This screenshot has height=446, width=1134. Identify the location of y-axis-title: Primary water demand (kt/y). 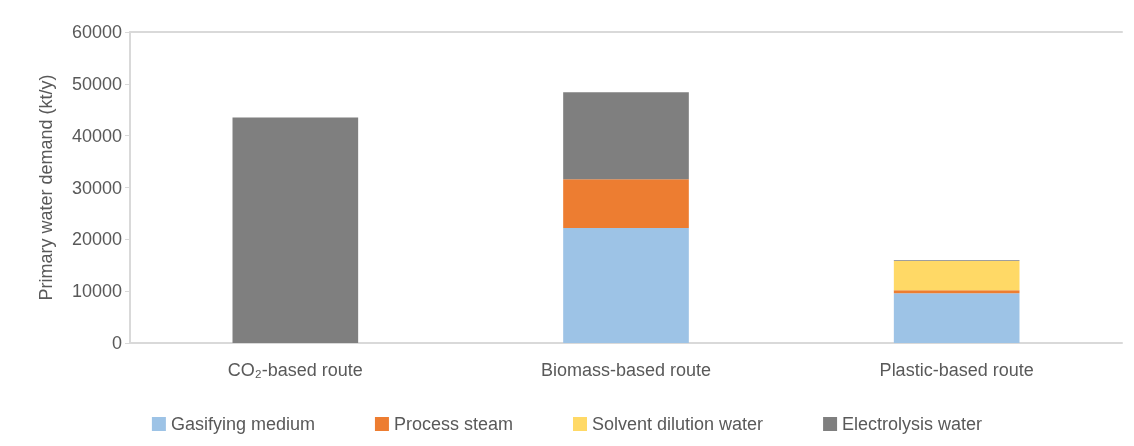
(46, 187).